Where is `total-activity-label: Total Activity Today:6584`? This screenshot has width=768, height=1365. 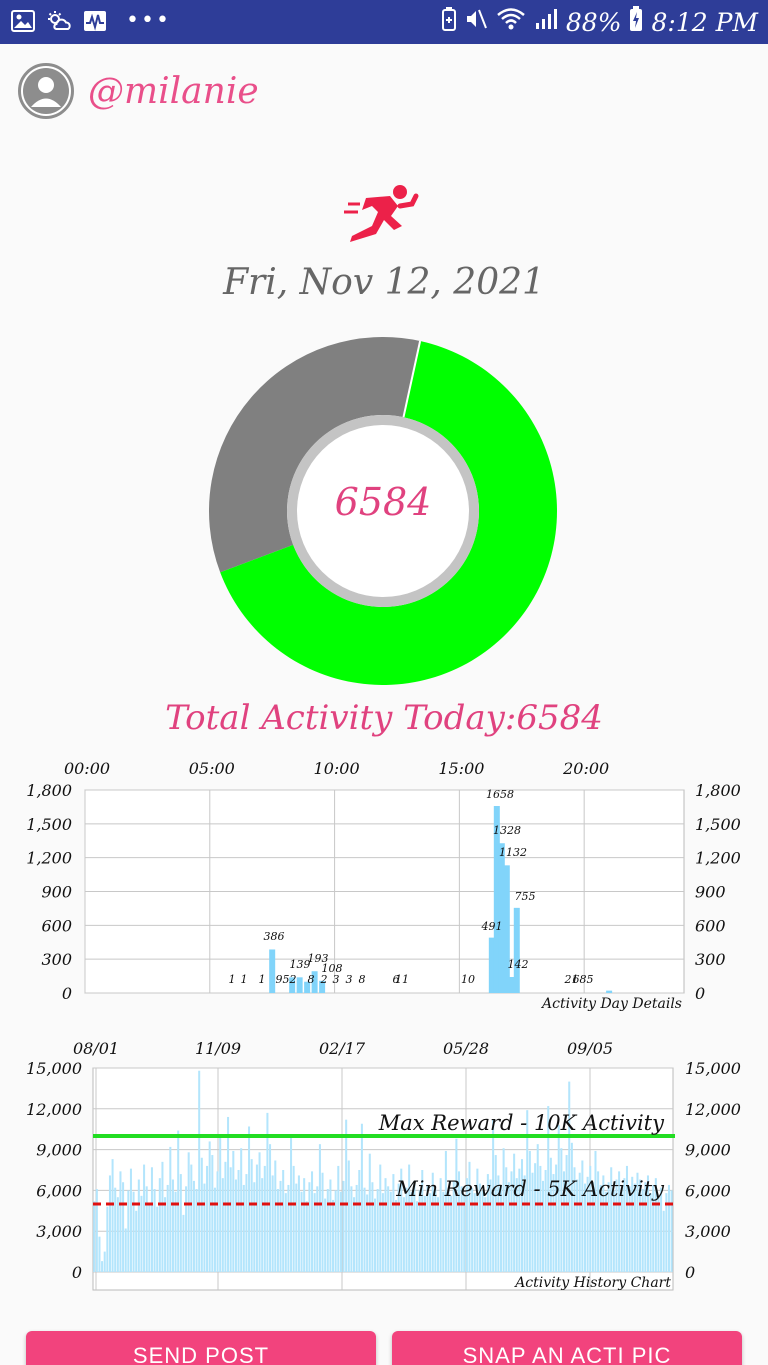 total-activity-label: Total Activity Today:6584 is located at coordinates (384, 718).